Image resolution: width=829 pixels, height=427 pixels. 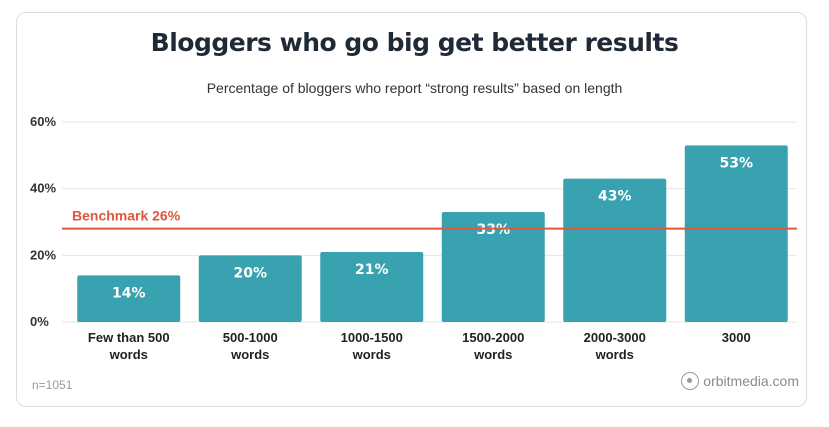 I want to click on orbit-circle-icon, so click(x=690, y=381).